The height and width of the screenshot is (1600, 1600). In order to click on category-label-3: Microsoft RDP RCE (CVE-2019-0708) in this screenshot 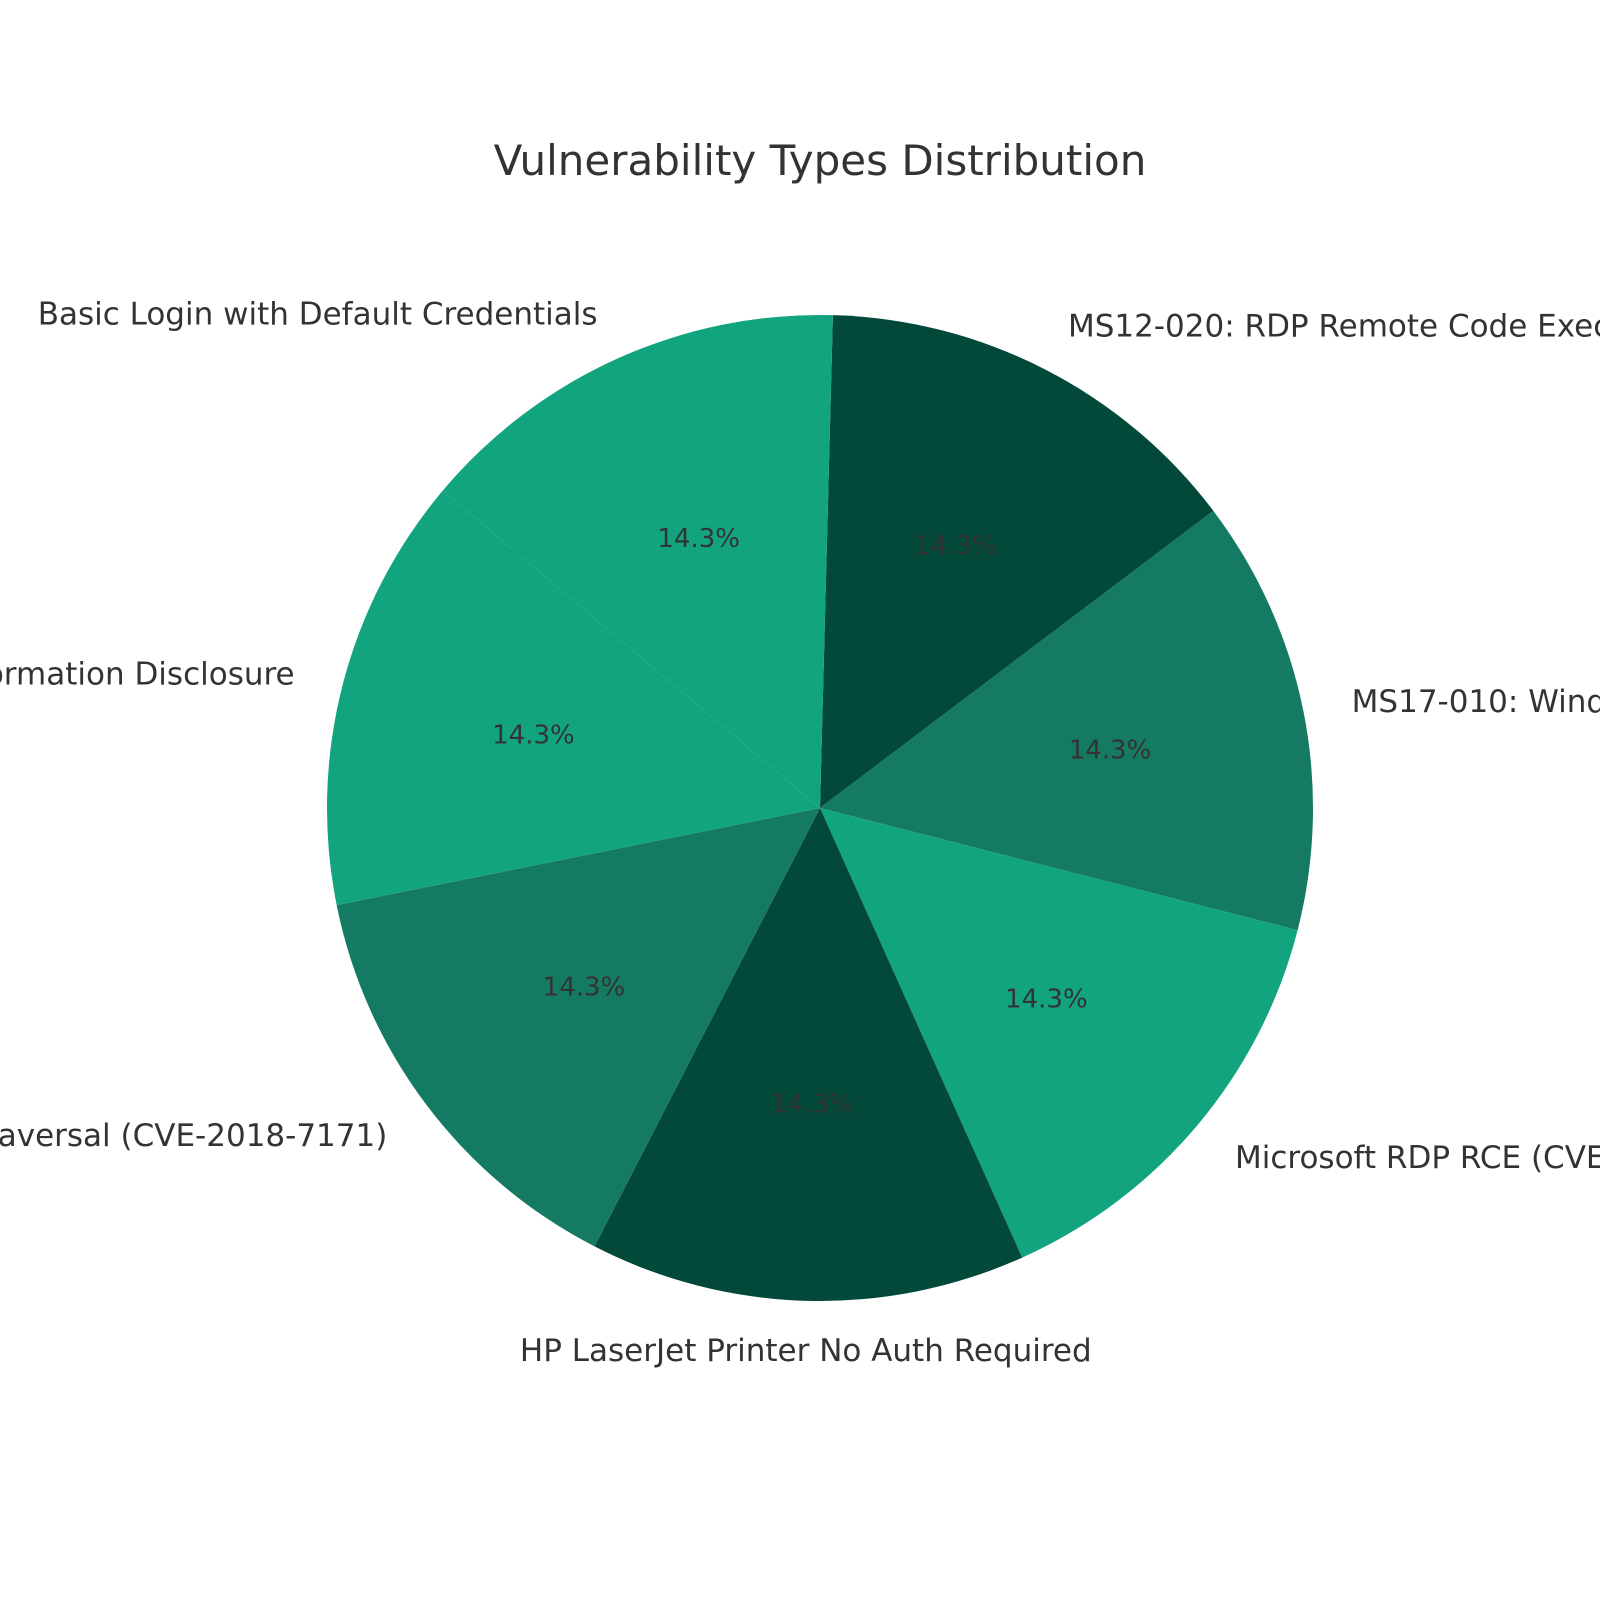, I will do `click(1417, 1158)`.